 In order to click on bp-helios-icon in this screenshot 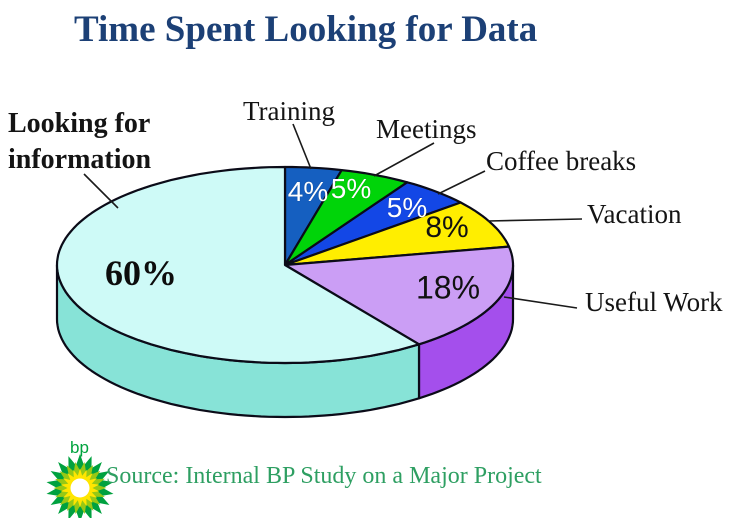, I will do `click(80, 486)`.